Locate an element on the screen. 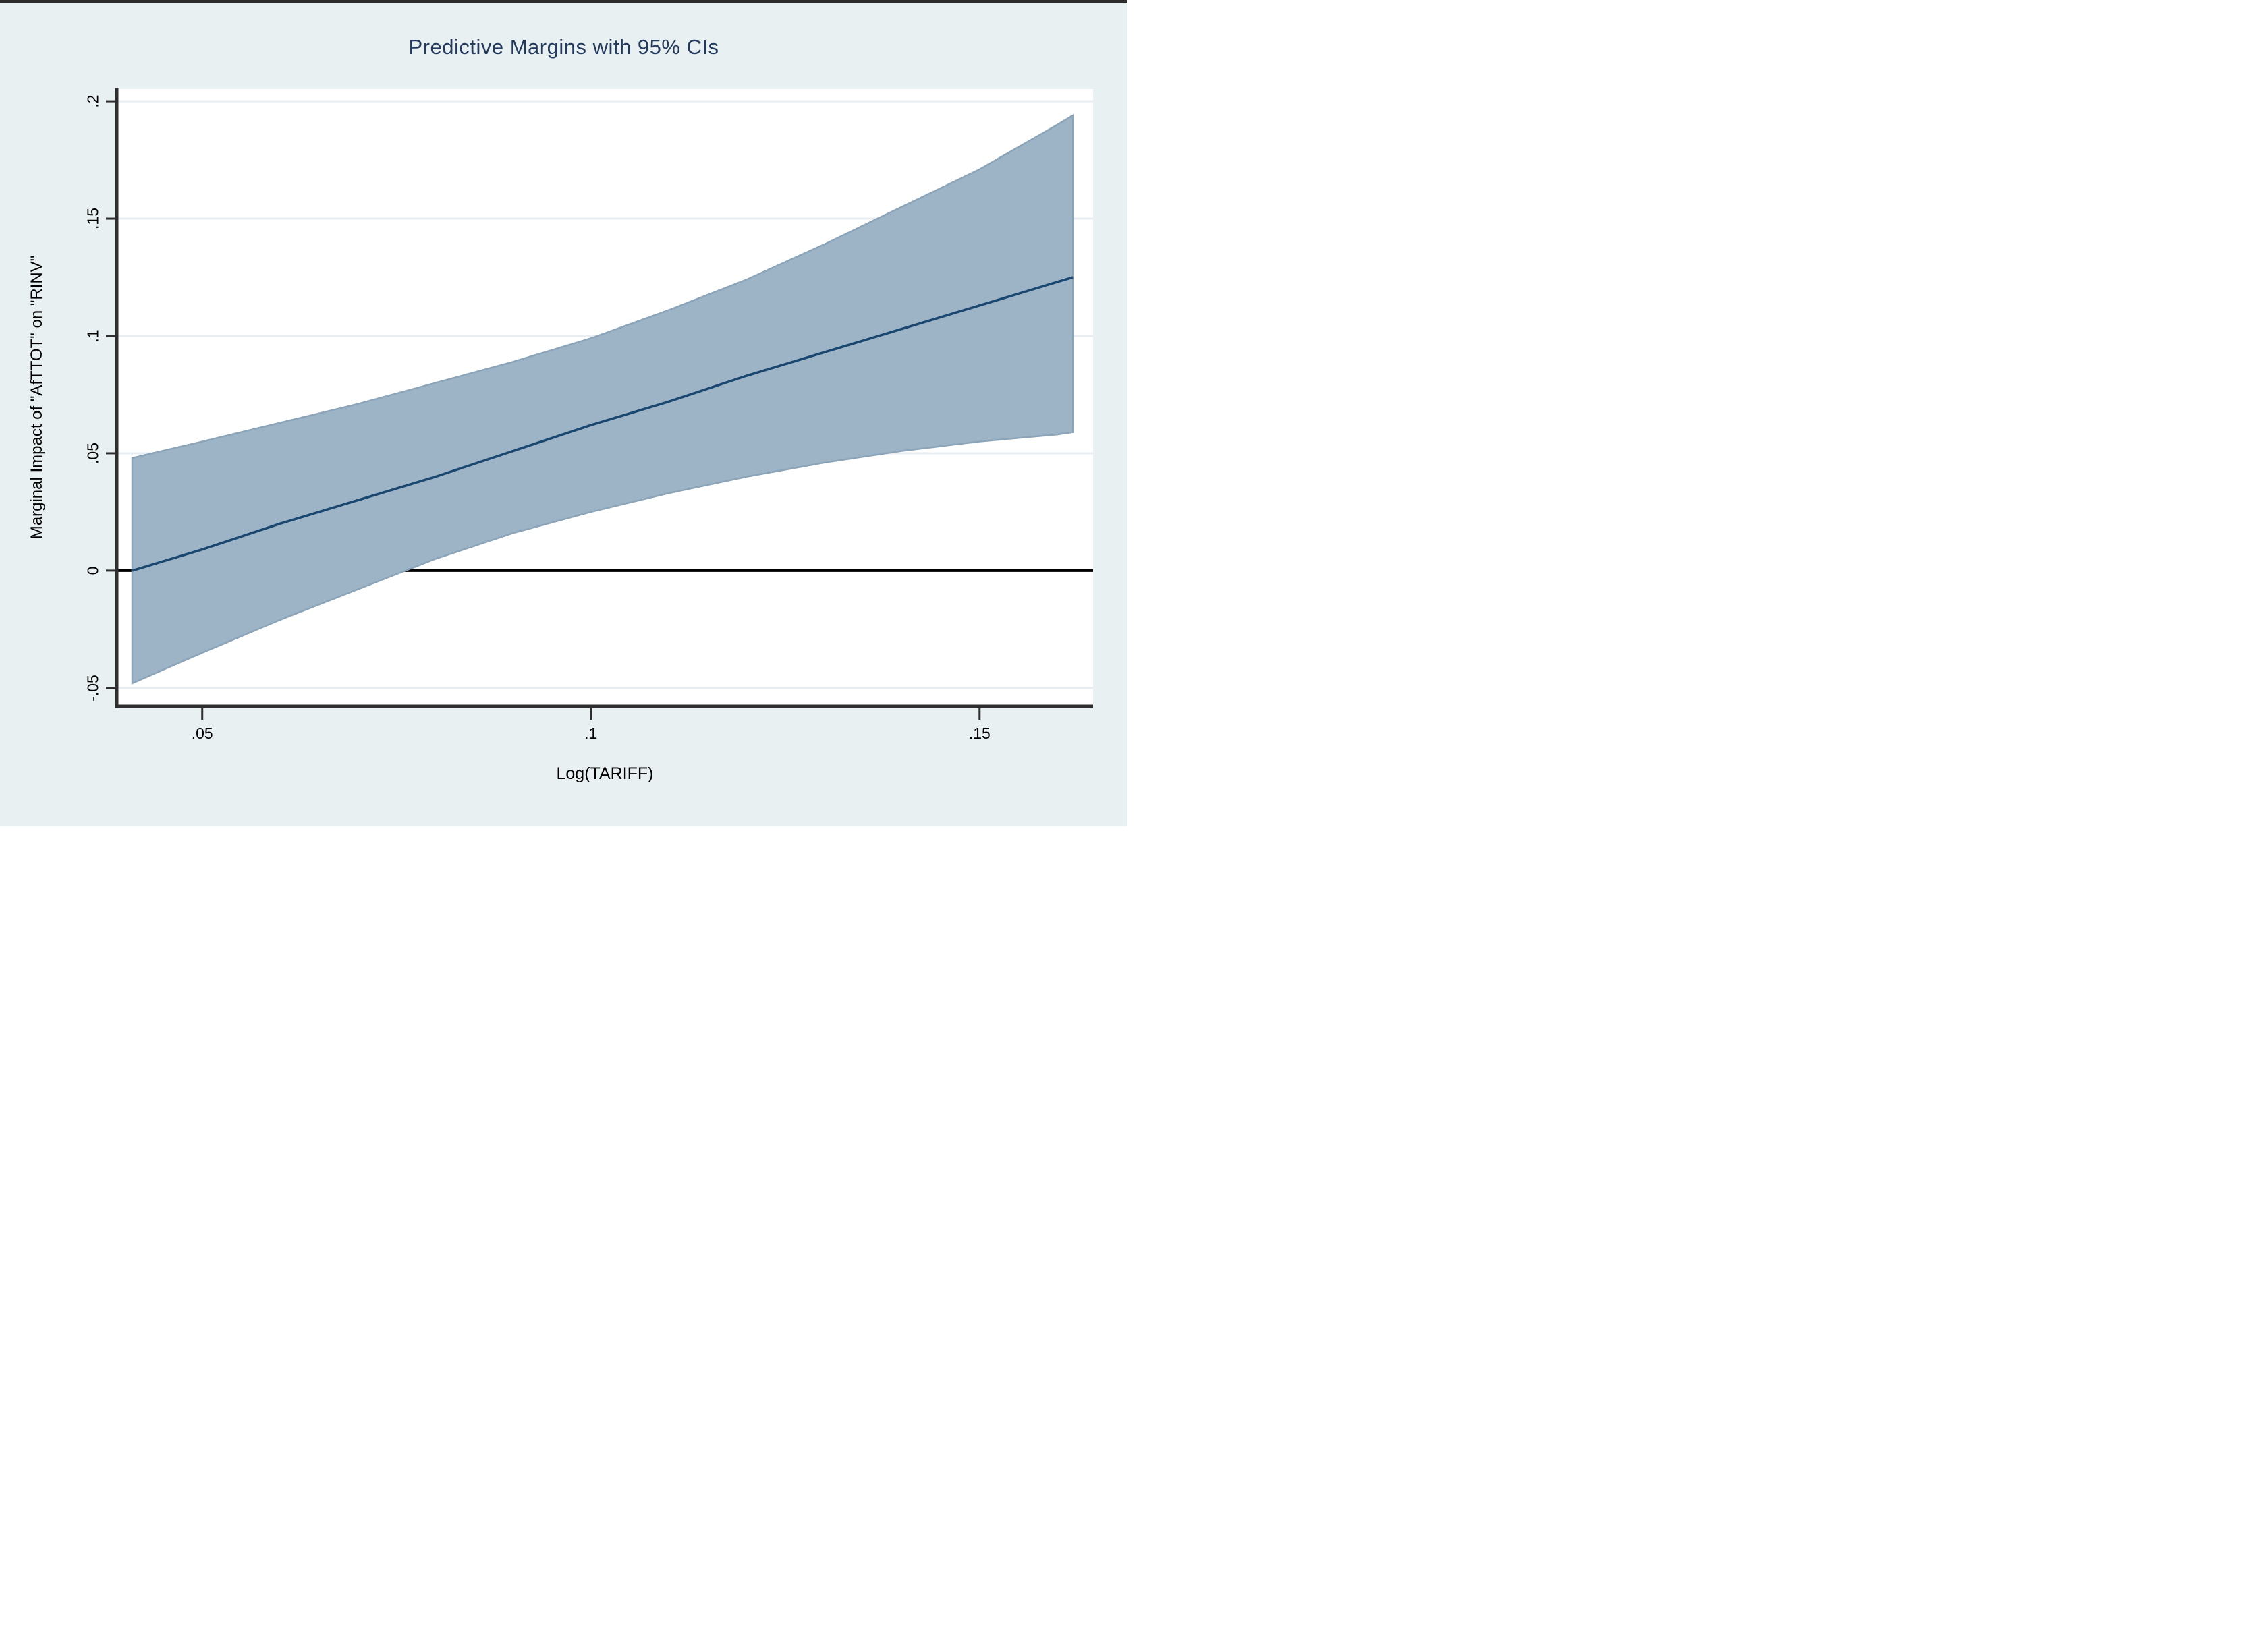 This screenshot has width=2255, height=1652. margin-line is located at coordinates (603, 424).